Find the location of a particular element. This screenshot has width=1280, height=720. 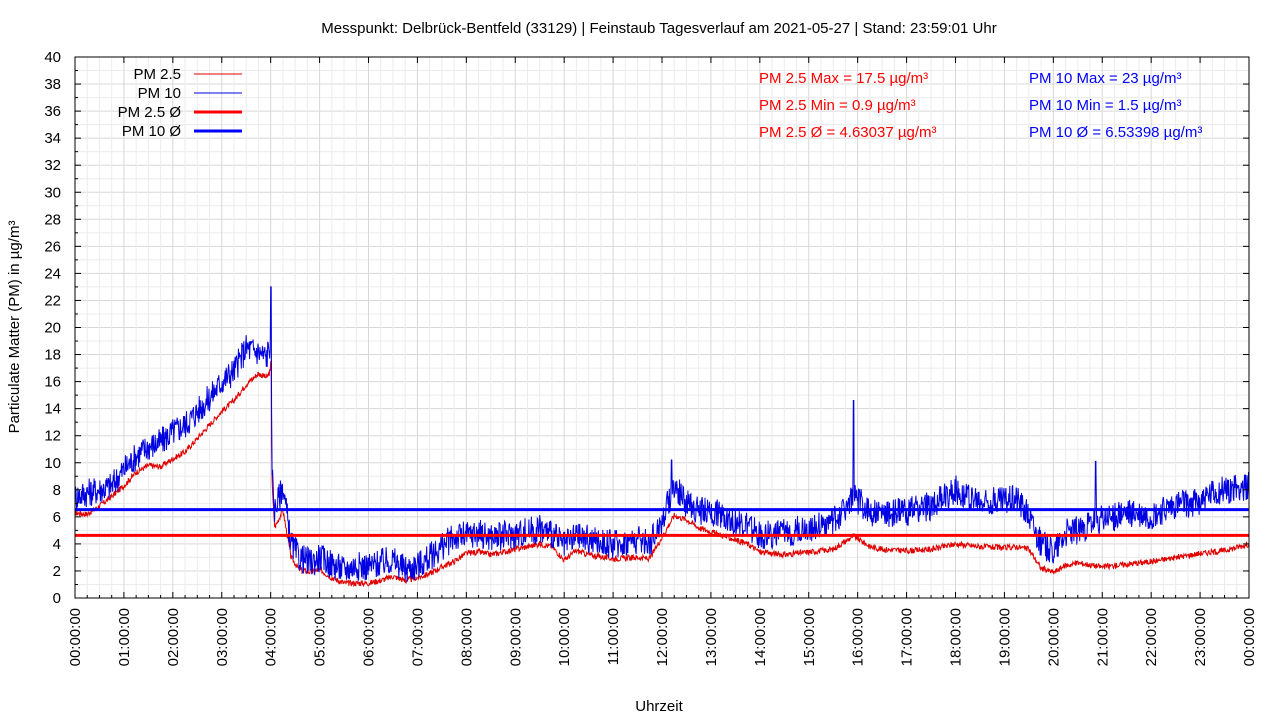

legend-label: PM 2.5 Ø is located at coordinates (150, 112).